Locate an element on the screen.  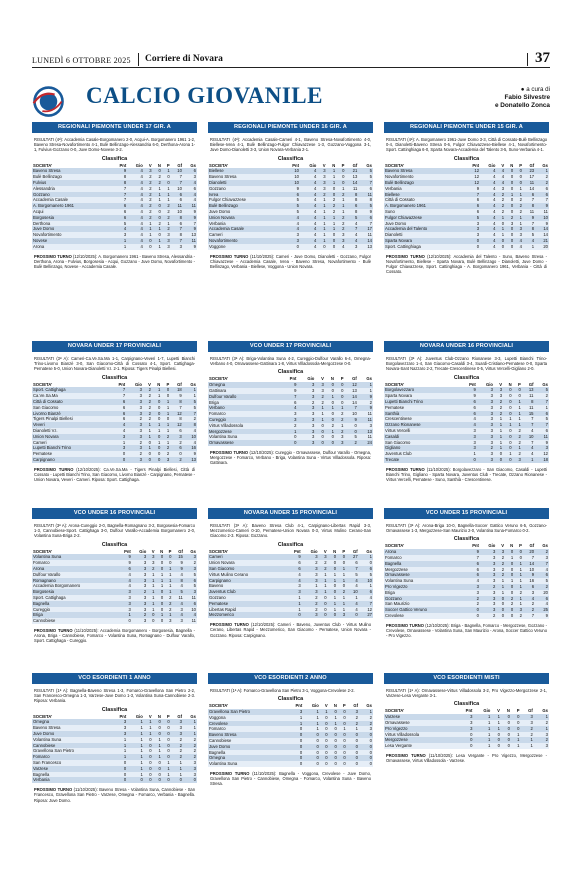
team-name: Pernatese is located at coordinates (395, 407).